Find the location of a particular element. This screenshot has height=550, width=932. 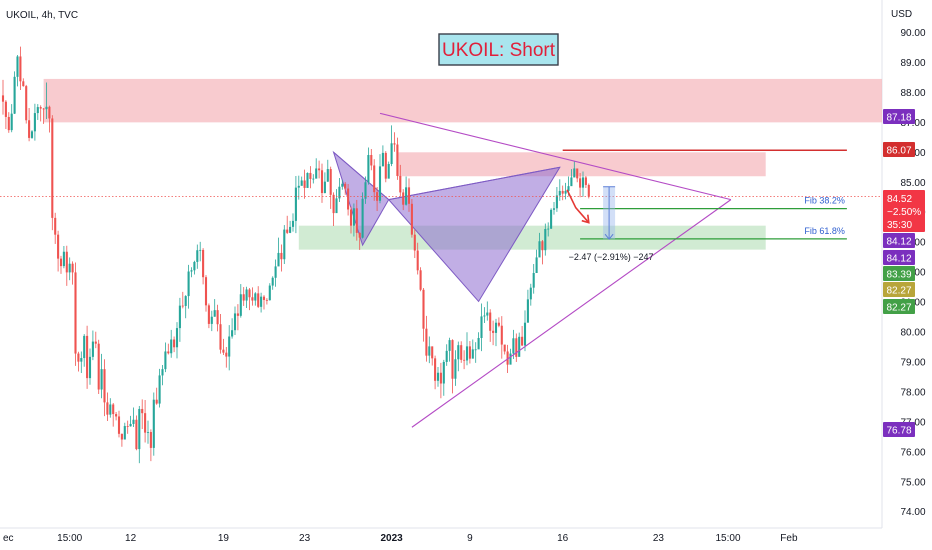

y-tick-label: 80.00 is located at coordinates (912, 333).